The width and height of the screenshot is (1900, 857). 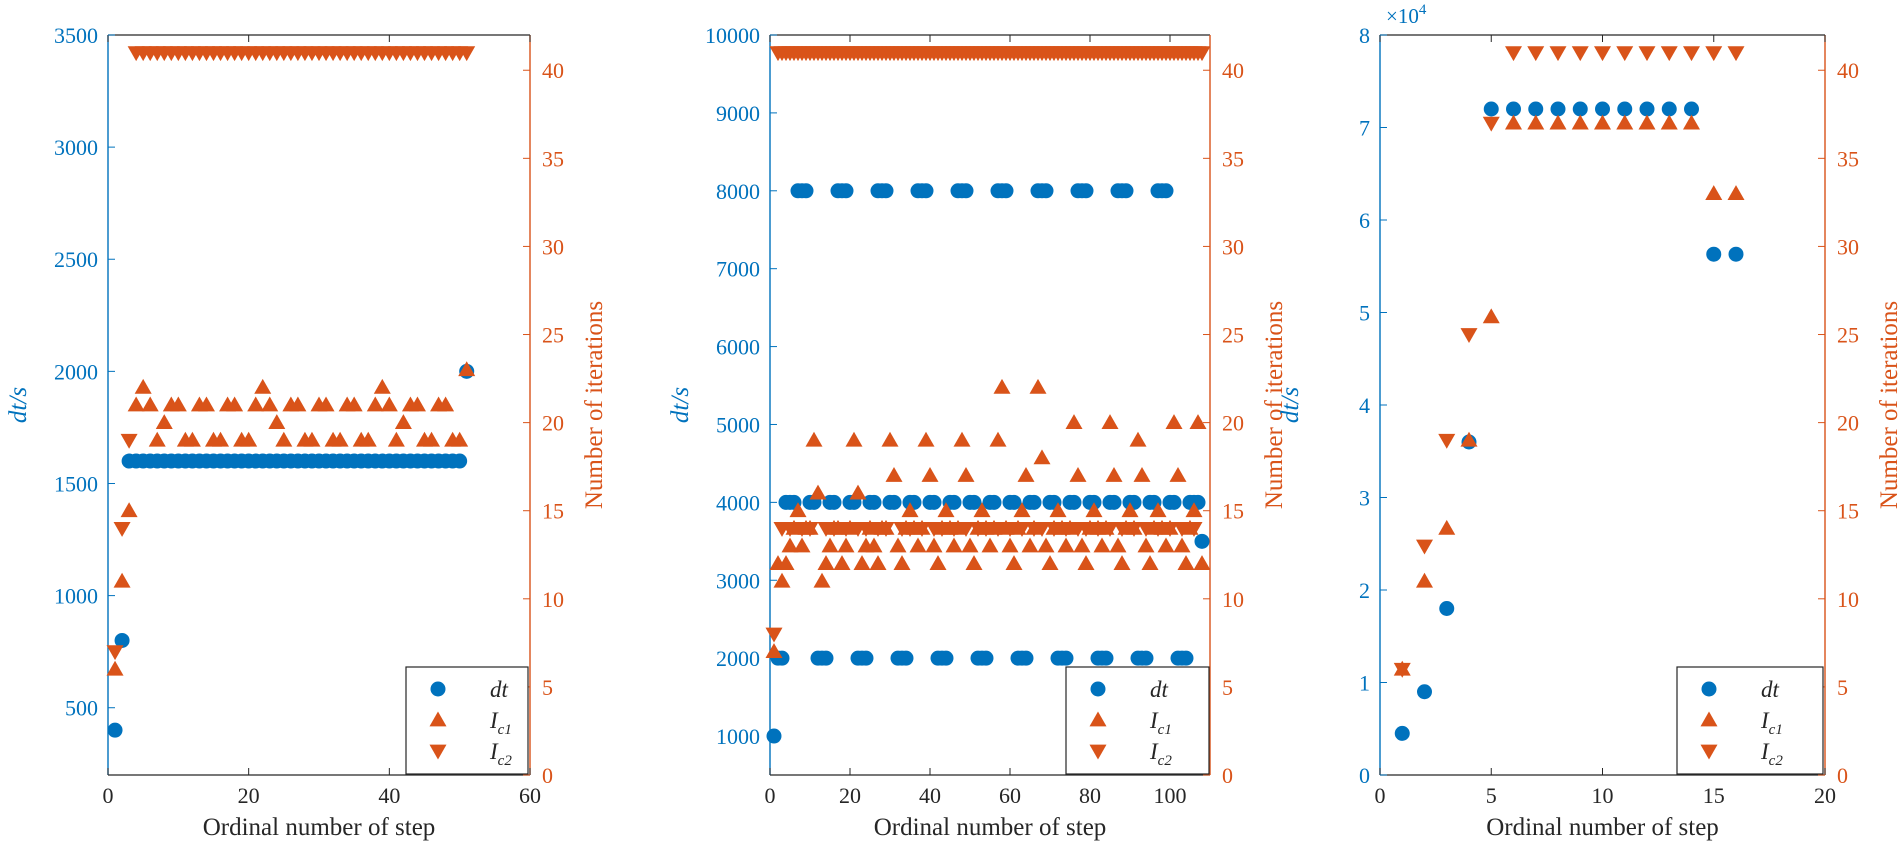 What do you see at coordinates (1364, 683) in the screenshot?
I see `left-y-tick-label: 1` at bounding box center [1364, 683].